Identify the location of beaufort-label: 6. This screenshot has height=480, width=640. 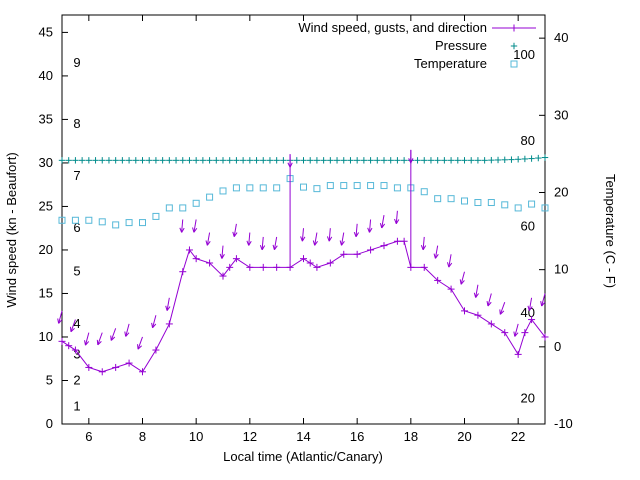
(76, 227).